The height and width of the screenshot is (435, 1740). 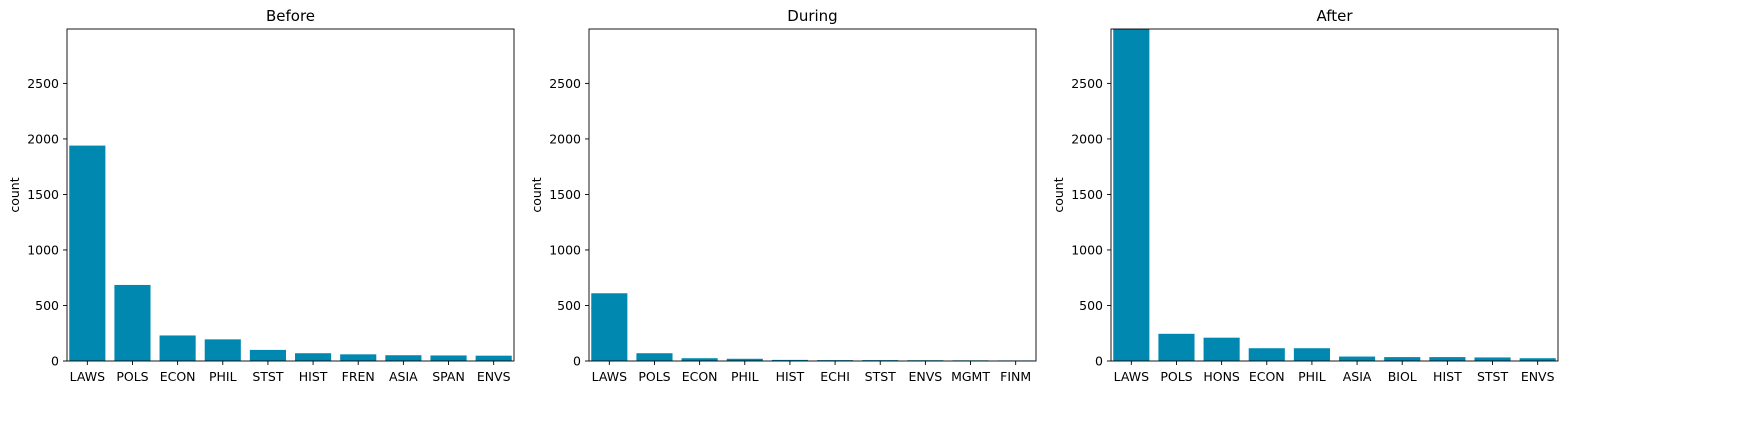 What do you see at coordinates (448, 358) in the screenshot?
I see `bar-span` at bounding box center [448, 358].